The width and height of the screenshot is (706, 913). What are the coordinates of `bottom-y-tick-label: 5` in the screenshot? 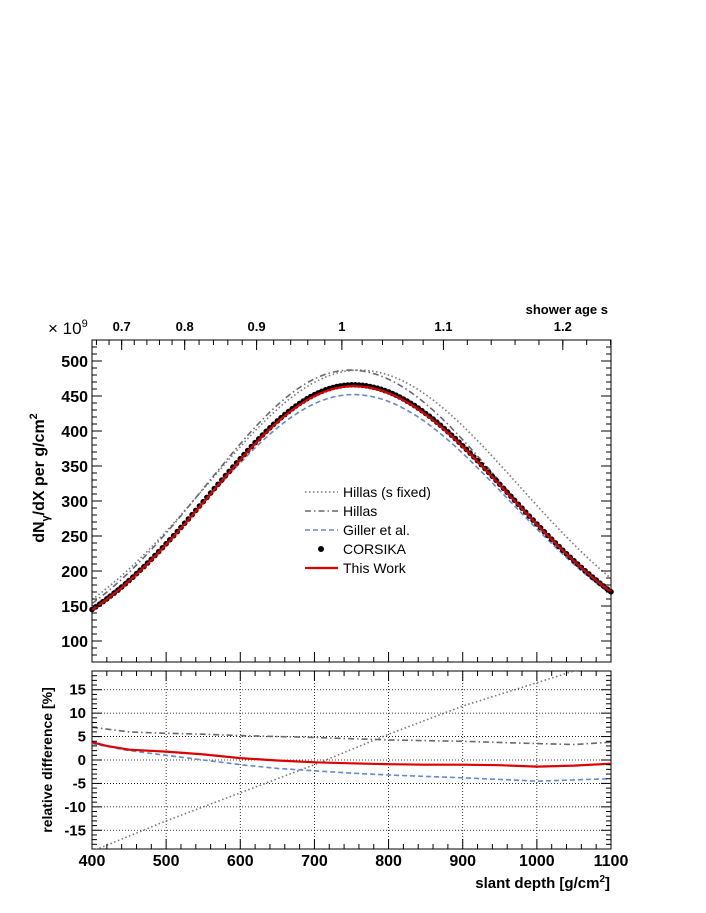 It's located at (82, 737).